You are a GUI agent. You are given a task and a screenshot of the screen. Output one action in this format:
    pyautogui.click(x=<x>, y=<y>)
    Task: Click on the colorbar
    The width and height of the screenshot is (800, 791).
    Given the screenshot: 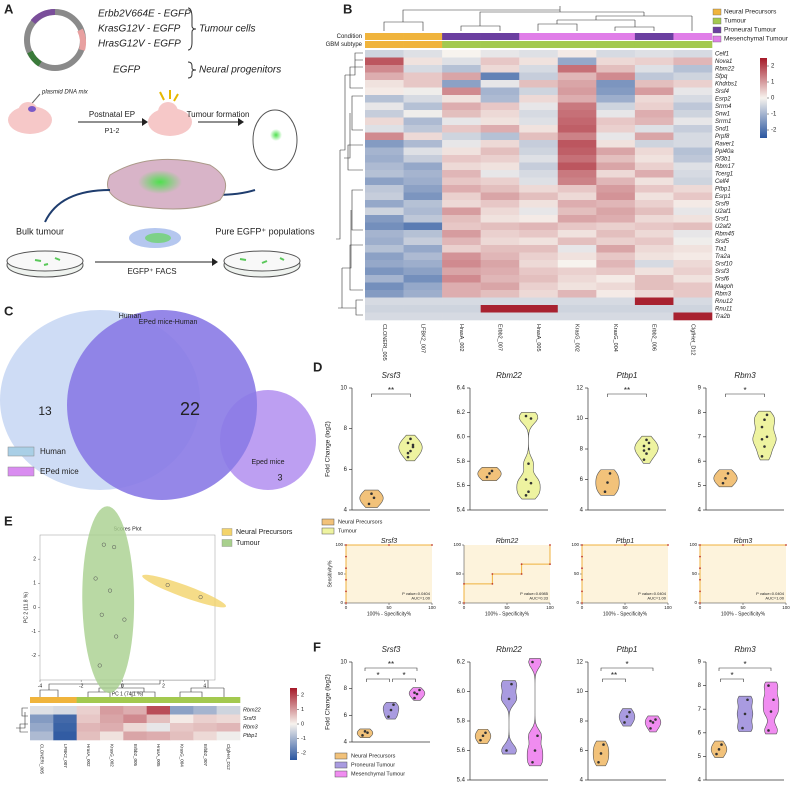 What is the action you would take?
    pyautogui.click(x=763, y=98)
    